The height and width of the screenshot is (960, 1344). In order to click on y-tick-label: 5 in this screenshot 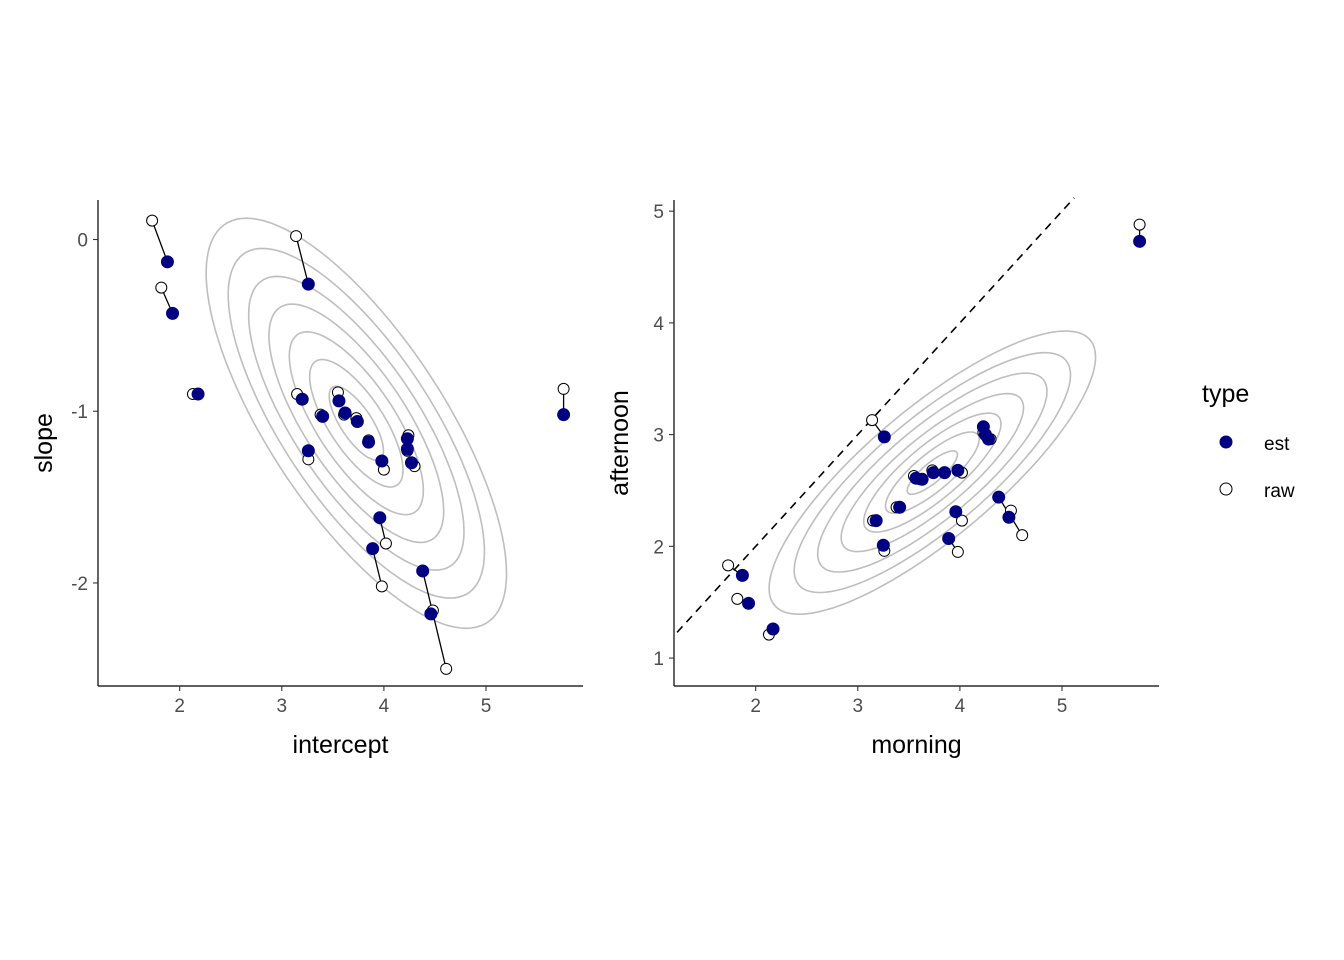, I will do `click(658, 212)`.